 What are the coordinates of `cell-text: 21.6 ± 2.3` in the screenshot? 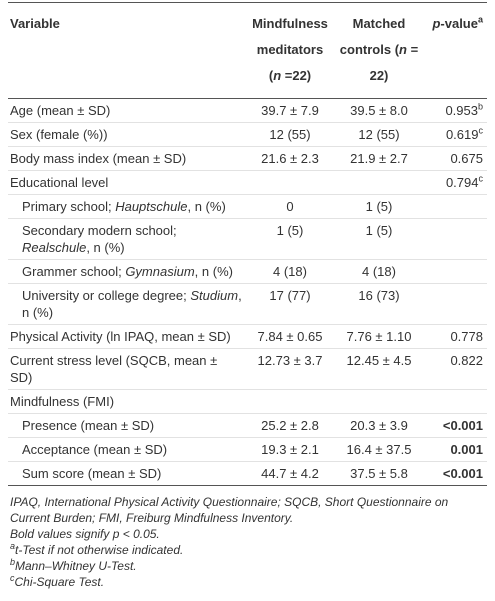 It's located at (290, 158).